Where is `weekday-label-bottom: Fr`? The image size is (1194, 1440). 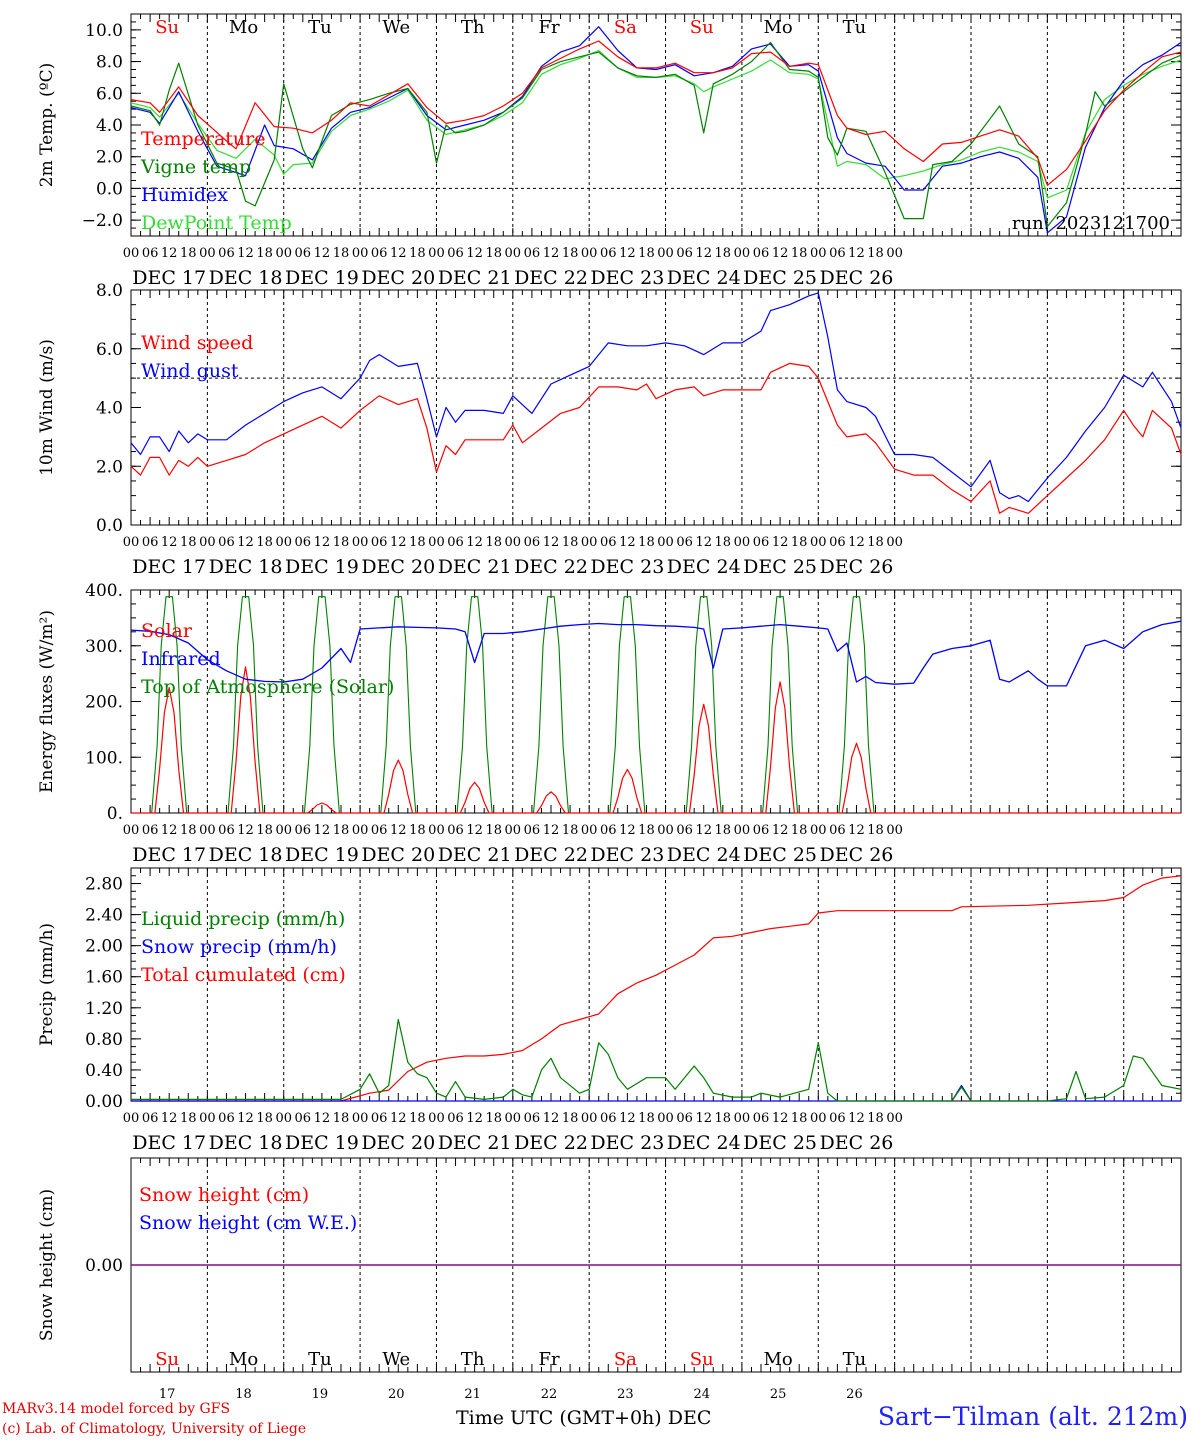 weekday-label-bottom: Fr is located at coordinates (548, 1359).